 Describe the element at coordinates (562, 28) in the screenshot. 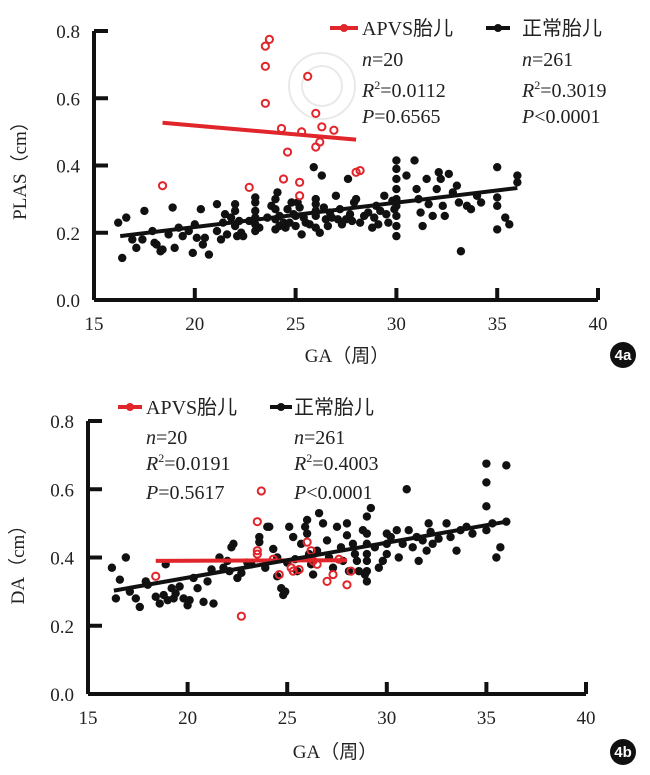

I see `legend-normal-label-4a: 正常胎儿` at that location.